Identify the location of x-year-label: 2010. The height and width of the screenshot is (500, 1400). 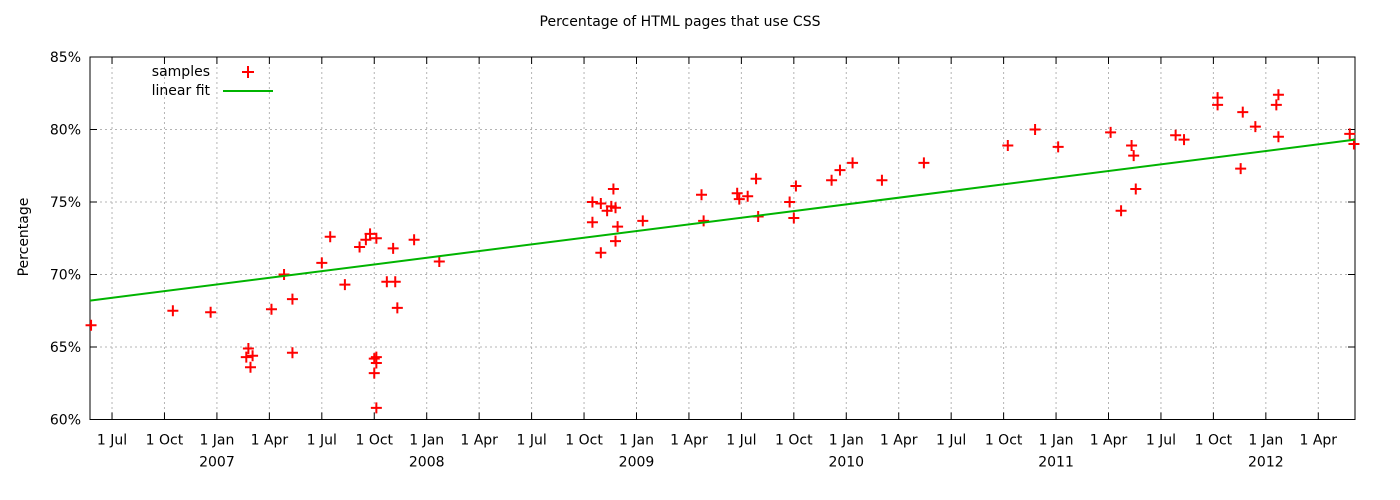
(846, 463).